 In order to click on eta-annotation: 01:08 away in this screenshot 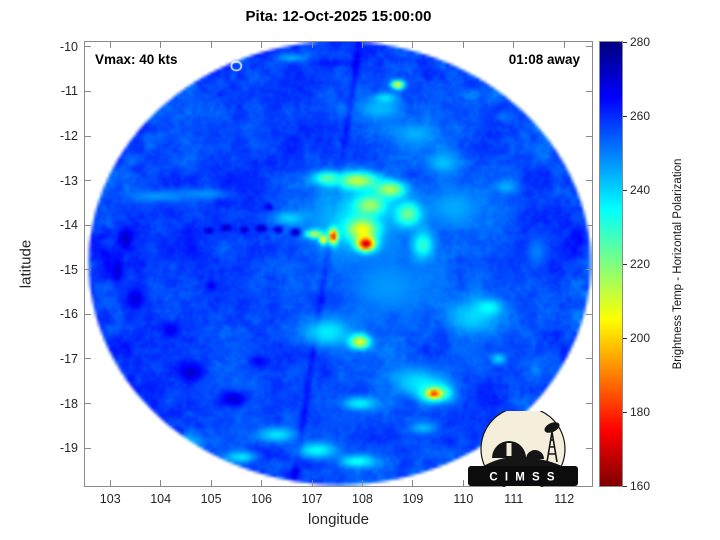, I will do `click(544, 59)`.